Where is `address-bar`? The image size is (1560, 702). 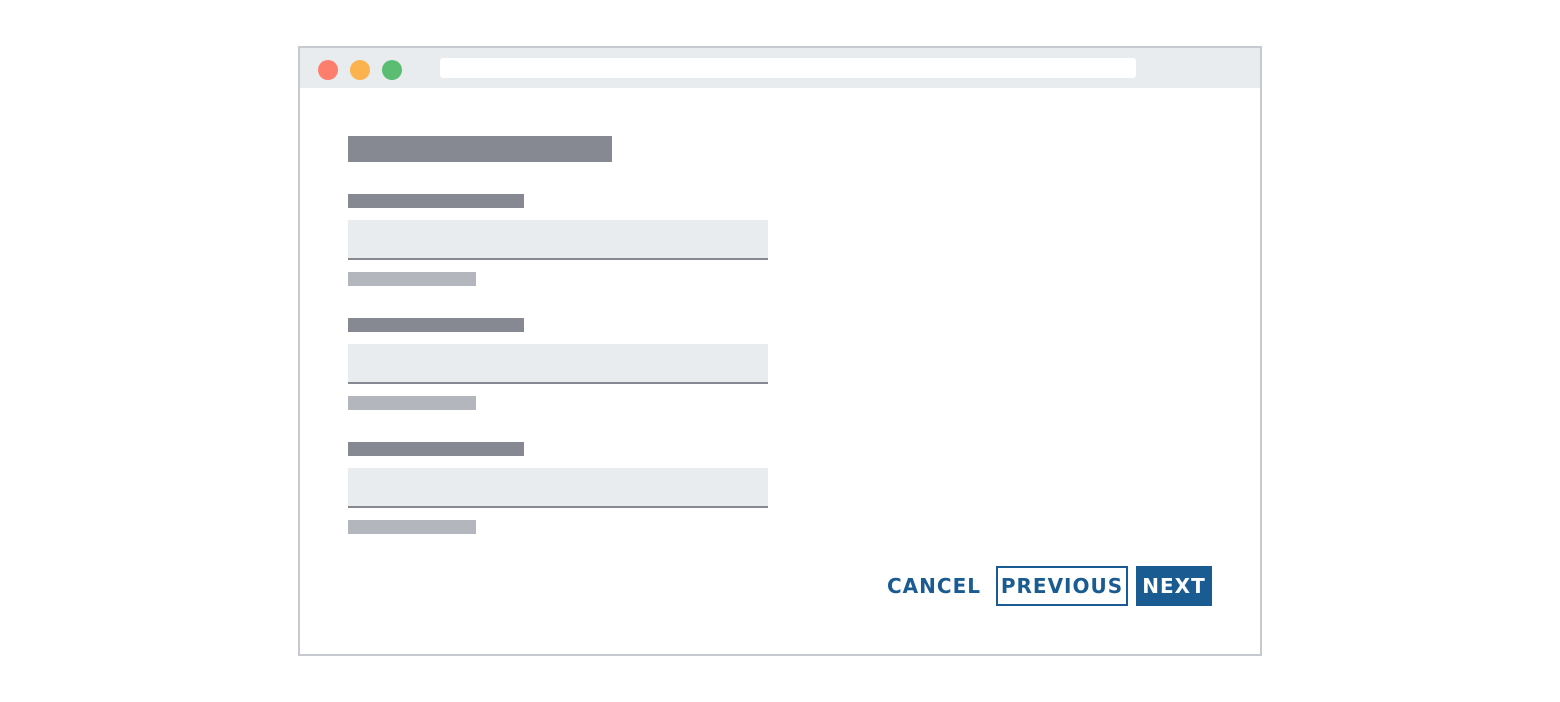
address-bar is located at coordinates (788, 68).